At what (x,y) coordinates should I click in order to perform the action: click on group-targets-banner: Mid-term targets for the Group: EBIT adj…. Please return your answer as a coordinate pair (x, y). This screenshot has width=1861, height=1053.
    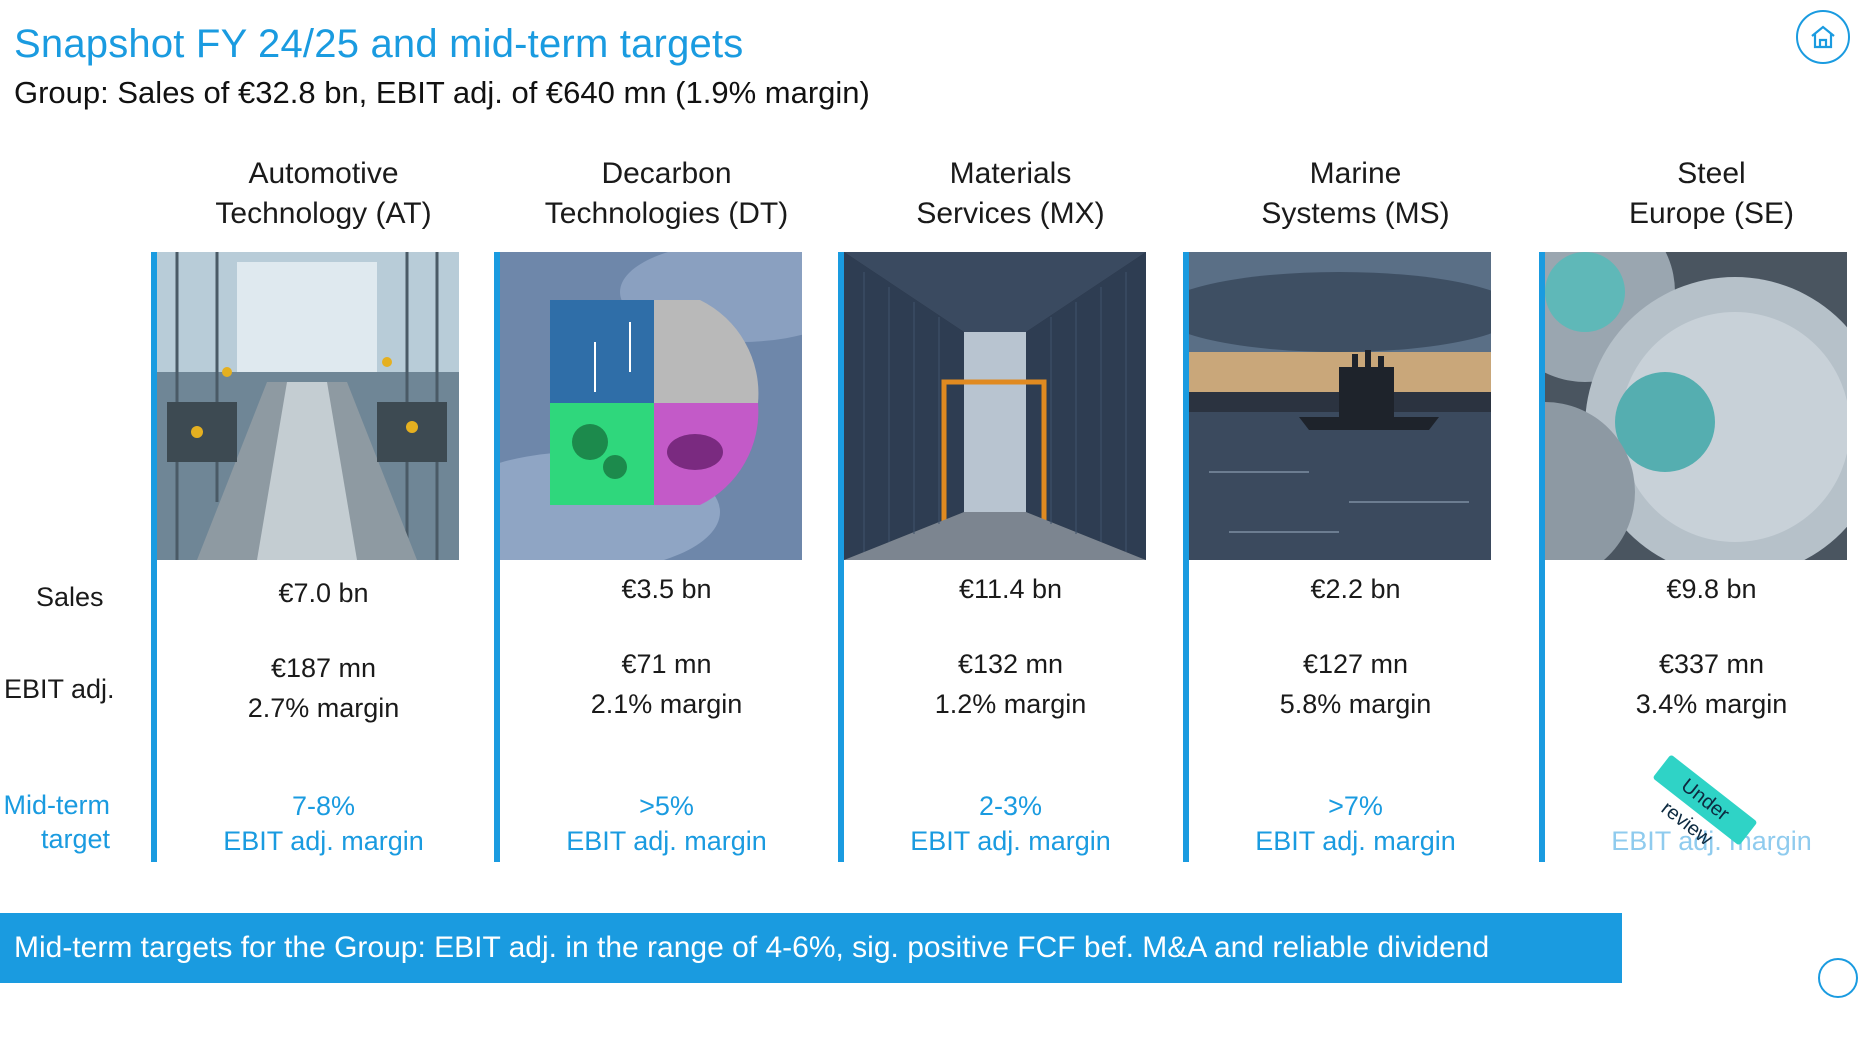
    Looking at the image, I should click on (811, 973).